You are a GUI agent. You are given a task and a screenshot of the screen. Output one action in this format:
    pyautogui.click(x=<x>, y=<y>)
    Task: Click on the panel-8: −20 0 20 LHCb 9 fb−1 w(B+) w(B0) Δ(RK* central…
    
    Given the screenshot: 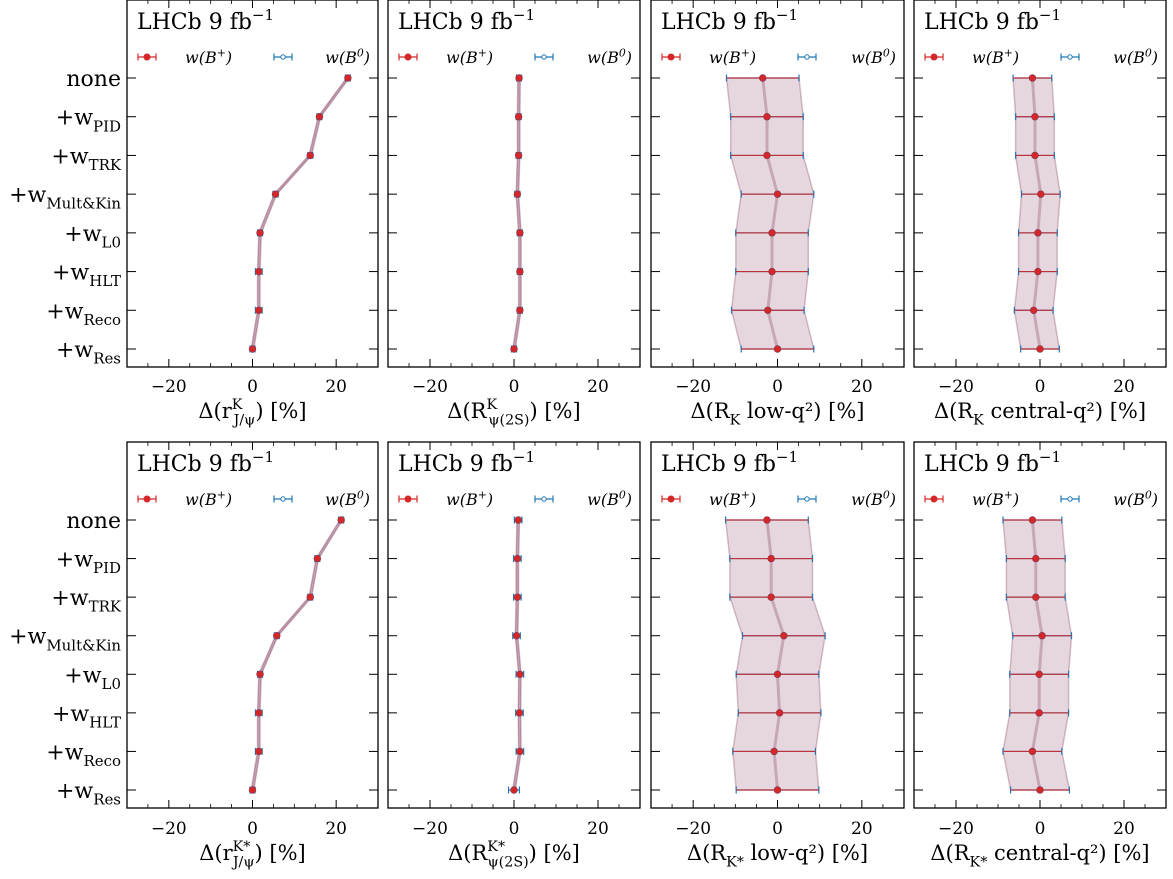 What is the action you would take?
    pyautogui.click(x=1040, y=655)
    